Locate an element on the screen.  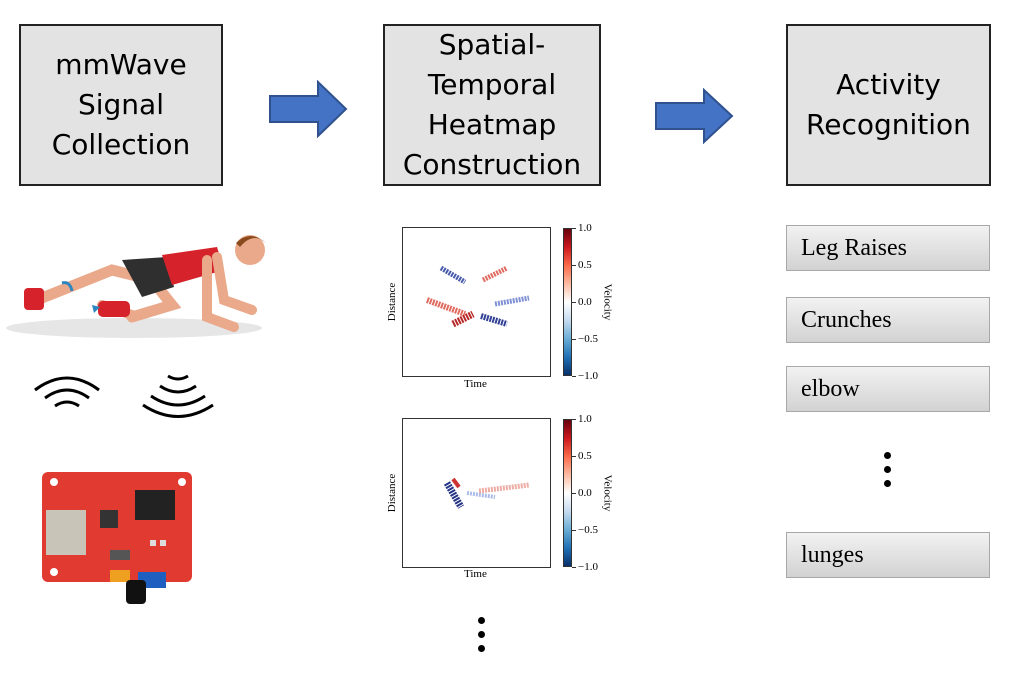
stage-label-line: mmWave is located at coordinates (121, 64).